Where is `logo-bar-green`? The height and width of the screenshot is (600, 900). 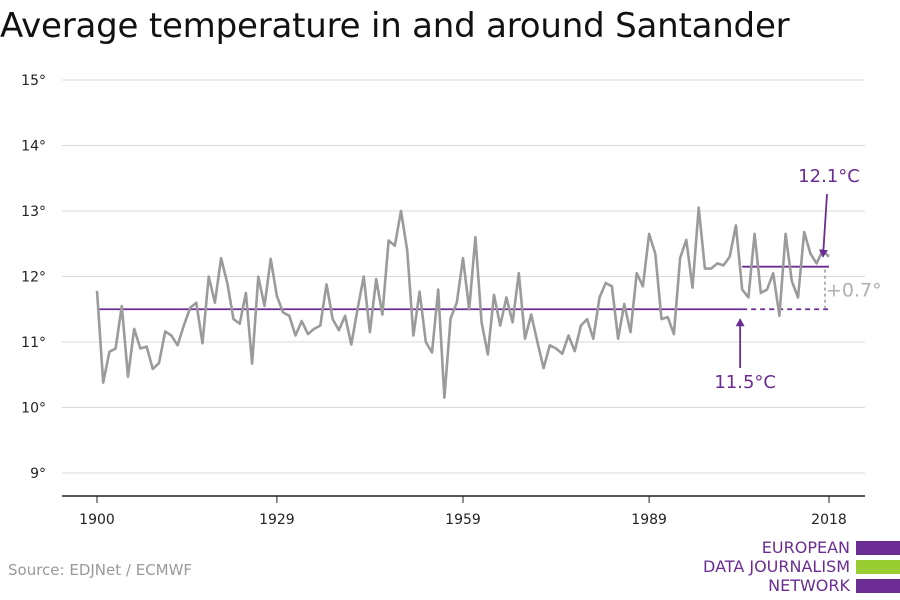 logo-bar-green is located at coordinates (878, 567).